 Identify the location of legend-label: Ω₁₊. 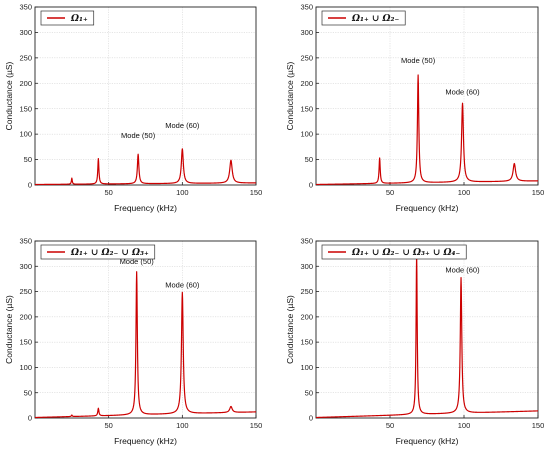
(79, 19).